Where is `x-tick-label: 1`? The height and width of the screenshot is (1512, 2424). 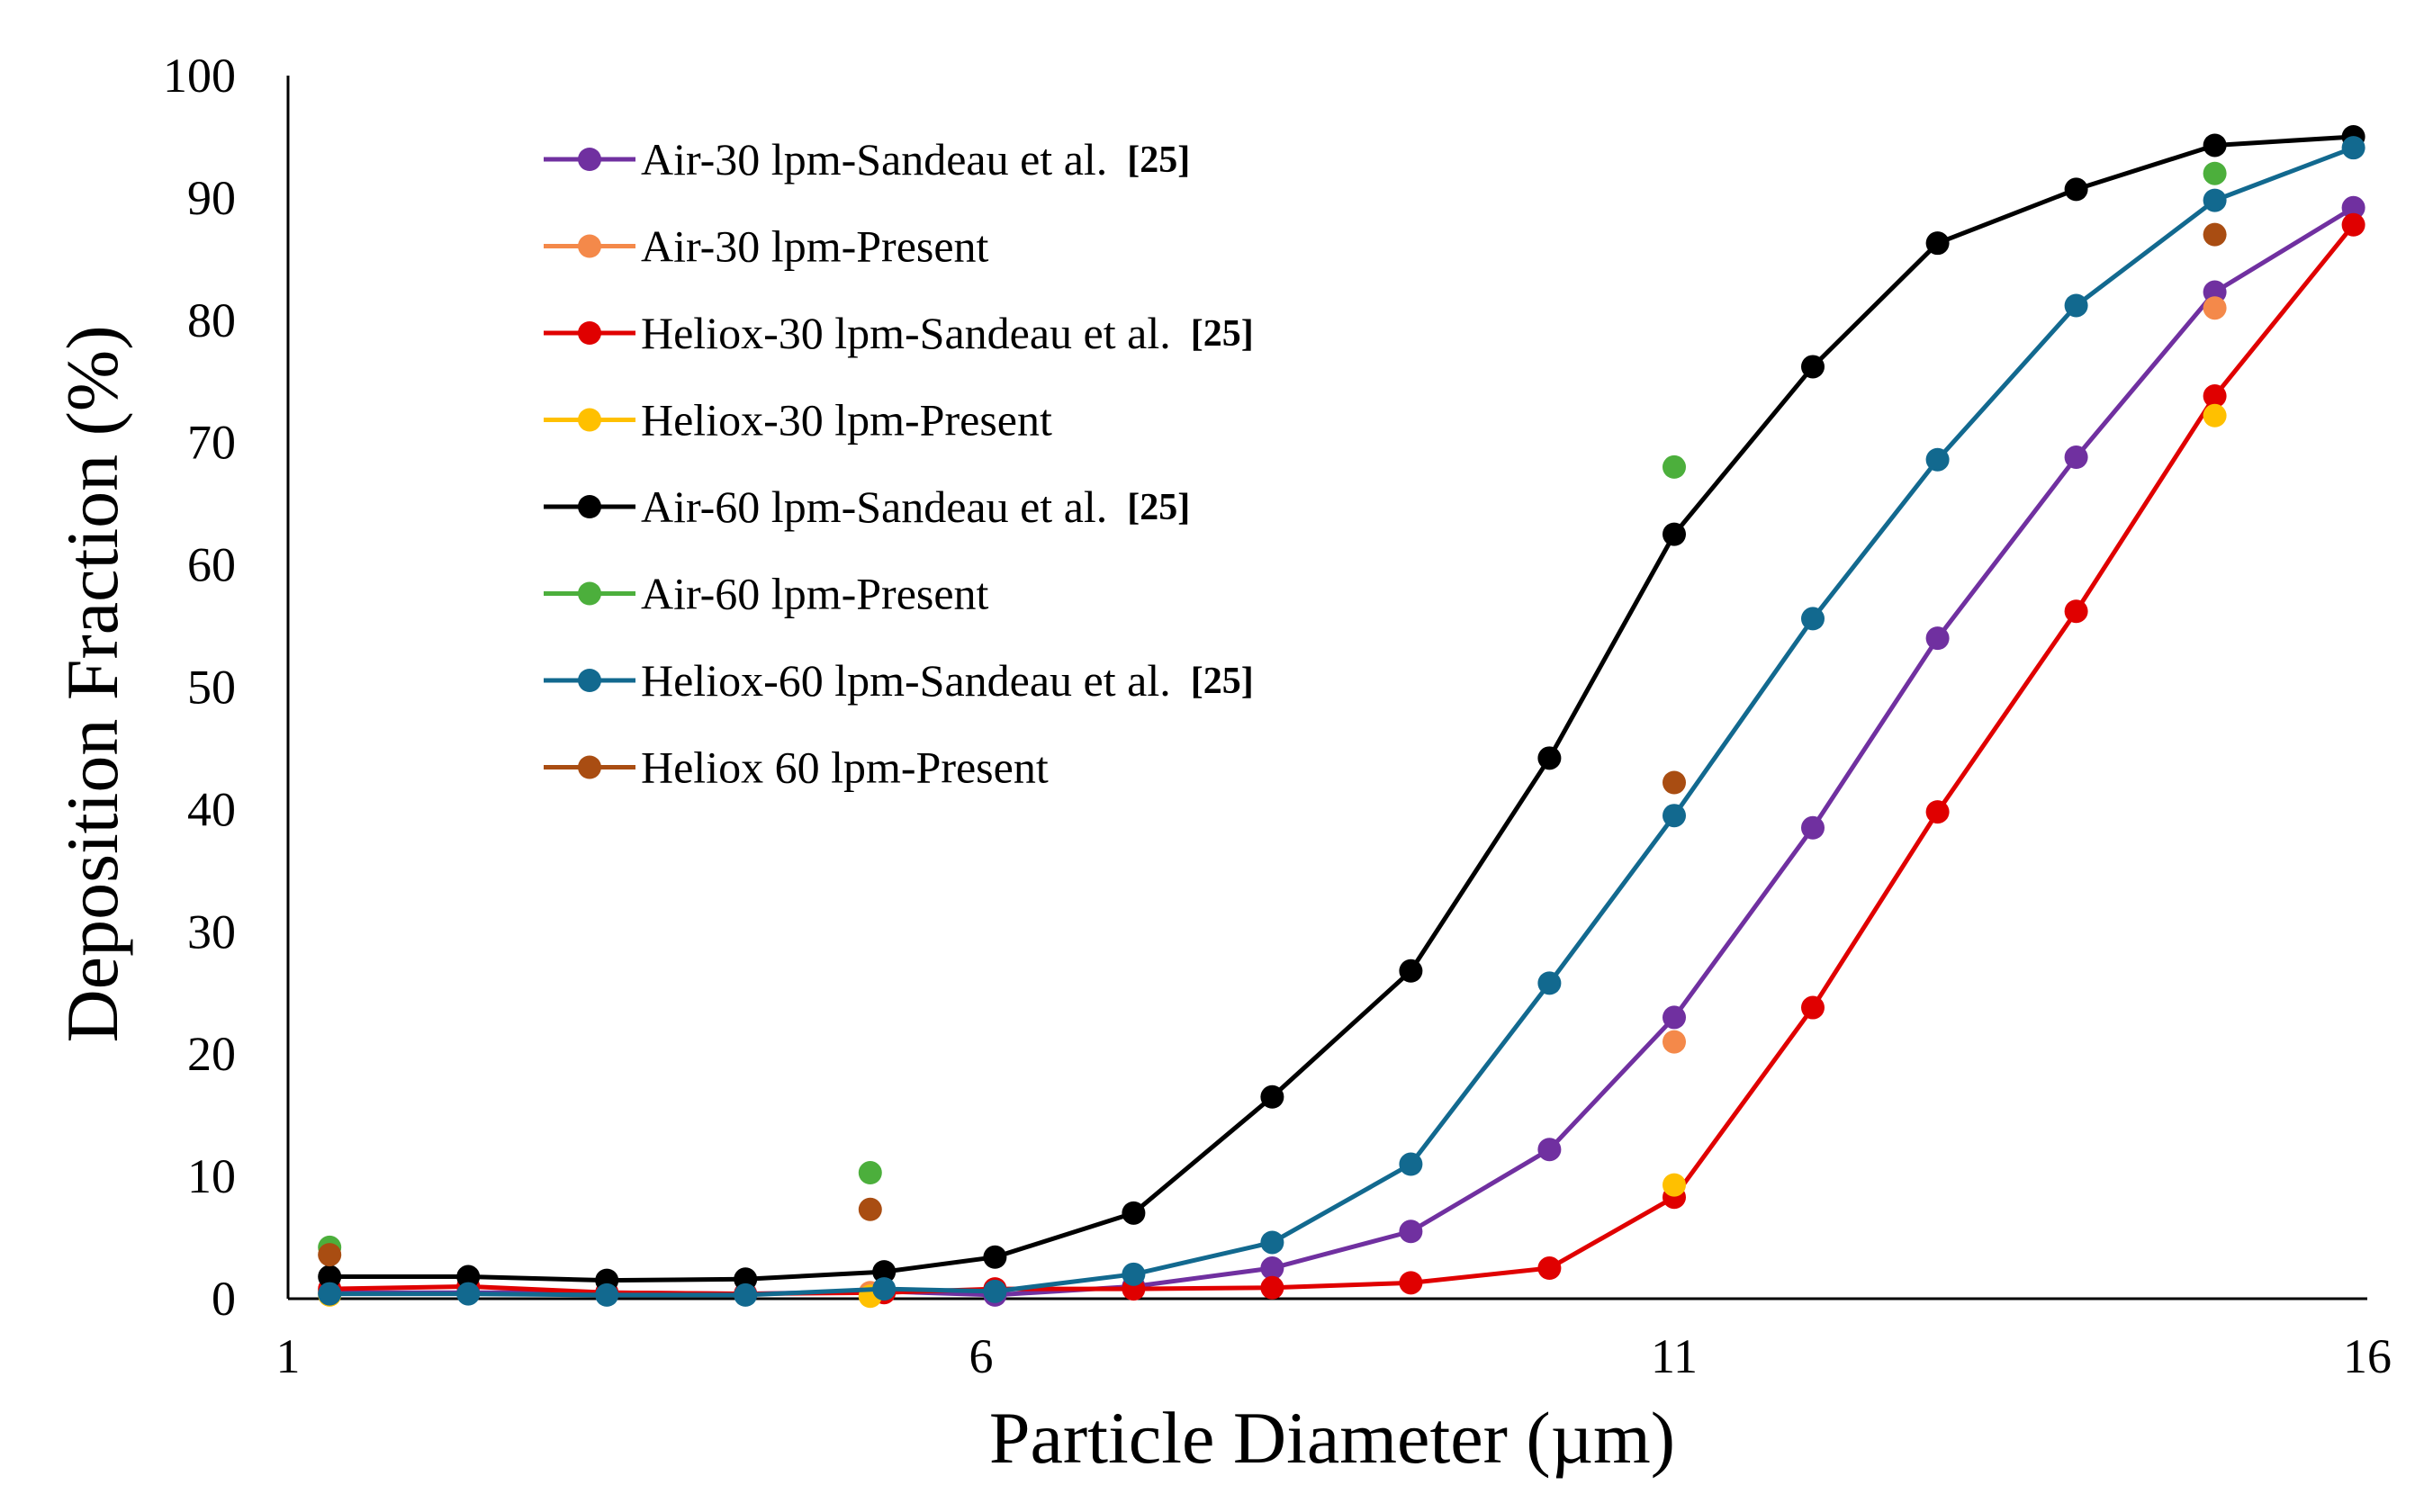
x-tick-label: 1 is located at coordinates (288, 1356).